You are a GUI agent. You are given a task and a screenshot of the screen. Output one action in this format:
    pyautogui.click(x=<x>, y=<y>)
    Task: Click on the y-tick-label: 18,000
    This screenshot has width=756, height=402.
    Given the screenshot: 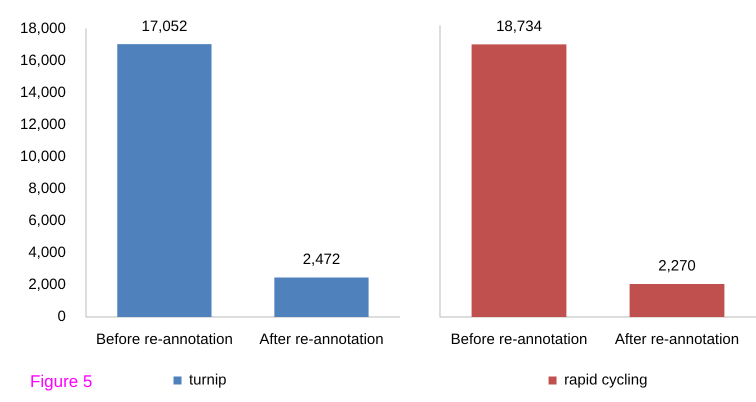 What is the action you would take?
    pyautogui.click(x=43, y=29)
    